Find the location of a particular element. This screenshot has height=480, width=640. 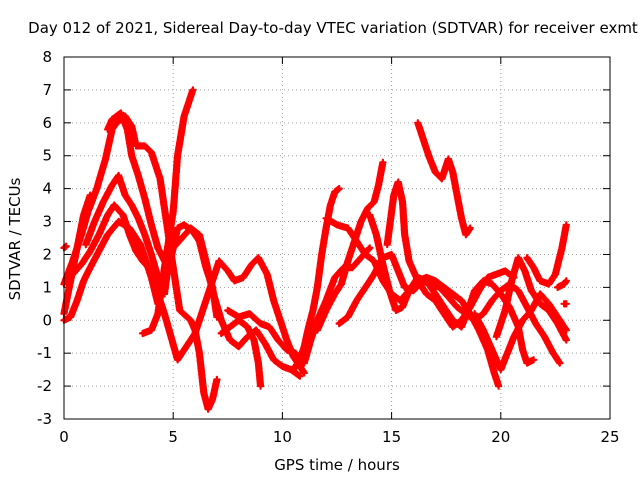

series-s16 is located at coordinates (450, 254).